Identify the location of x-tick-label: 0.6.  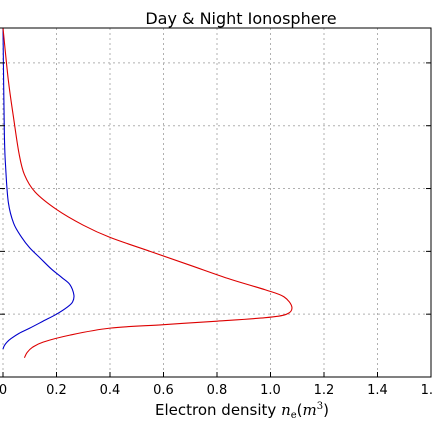
(163, 390).